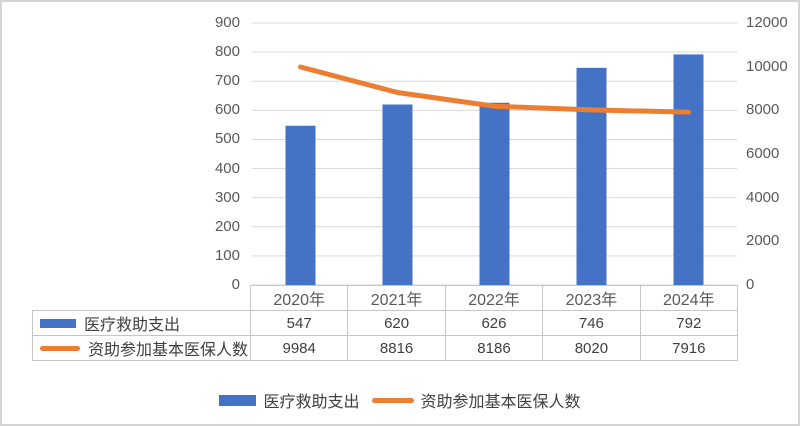  Describe the element at coordinates (500, 402) in the screenshot. I see `legend-label-insured: 资助参加基本医保人数` at that location.